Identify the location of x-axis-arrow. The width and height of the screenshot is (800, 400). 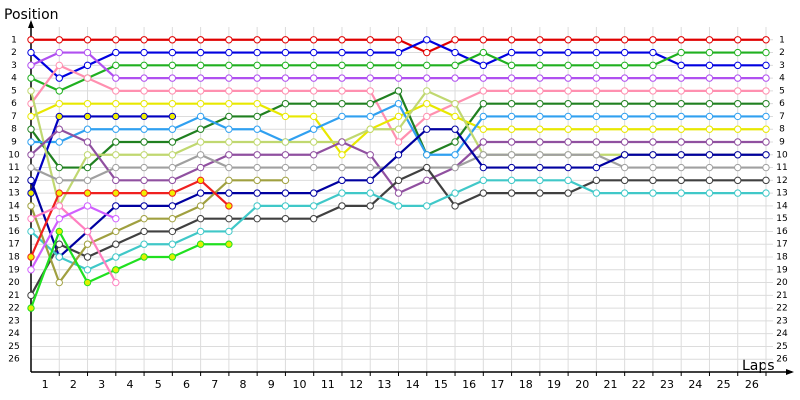
(790, 372).